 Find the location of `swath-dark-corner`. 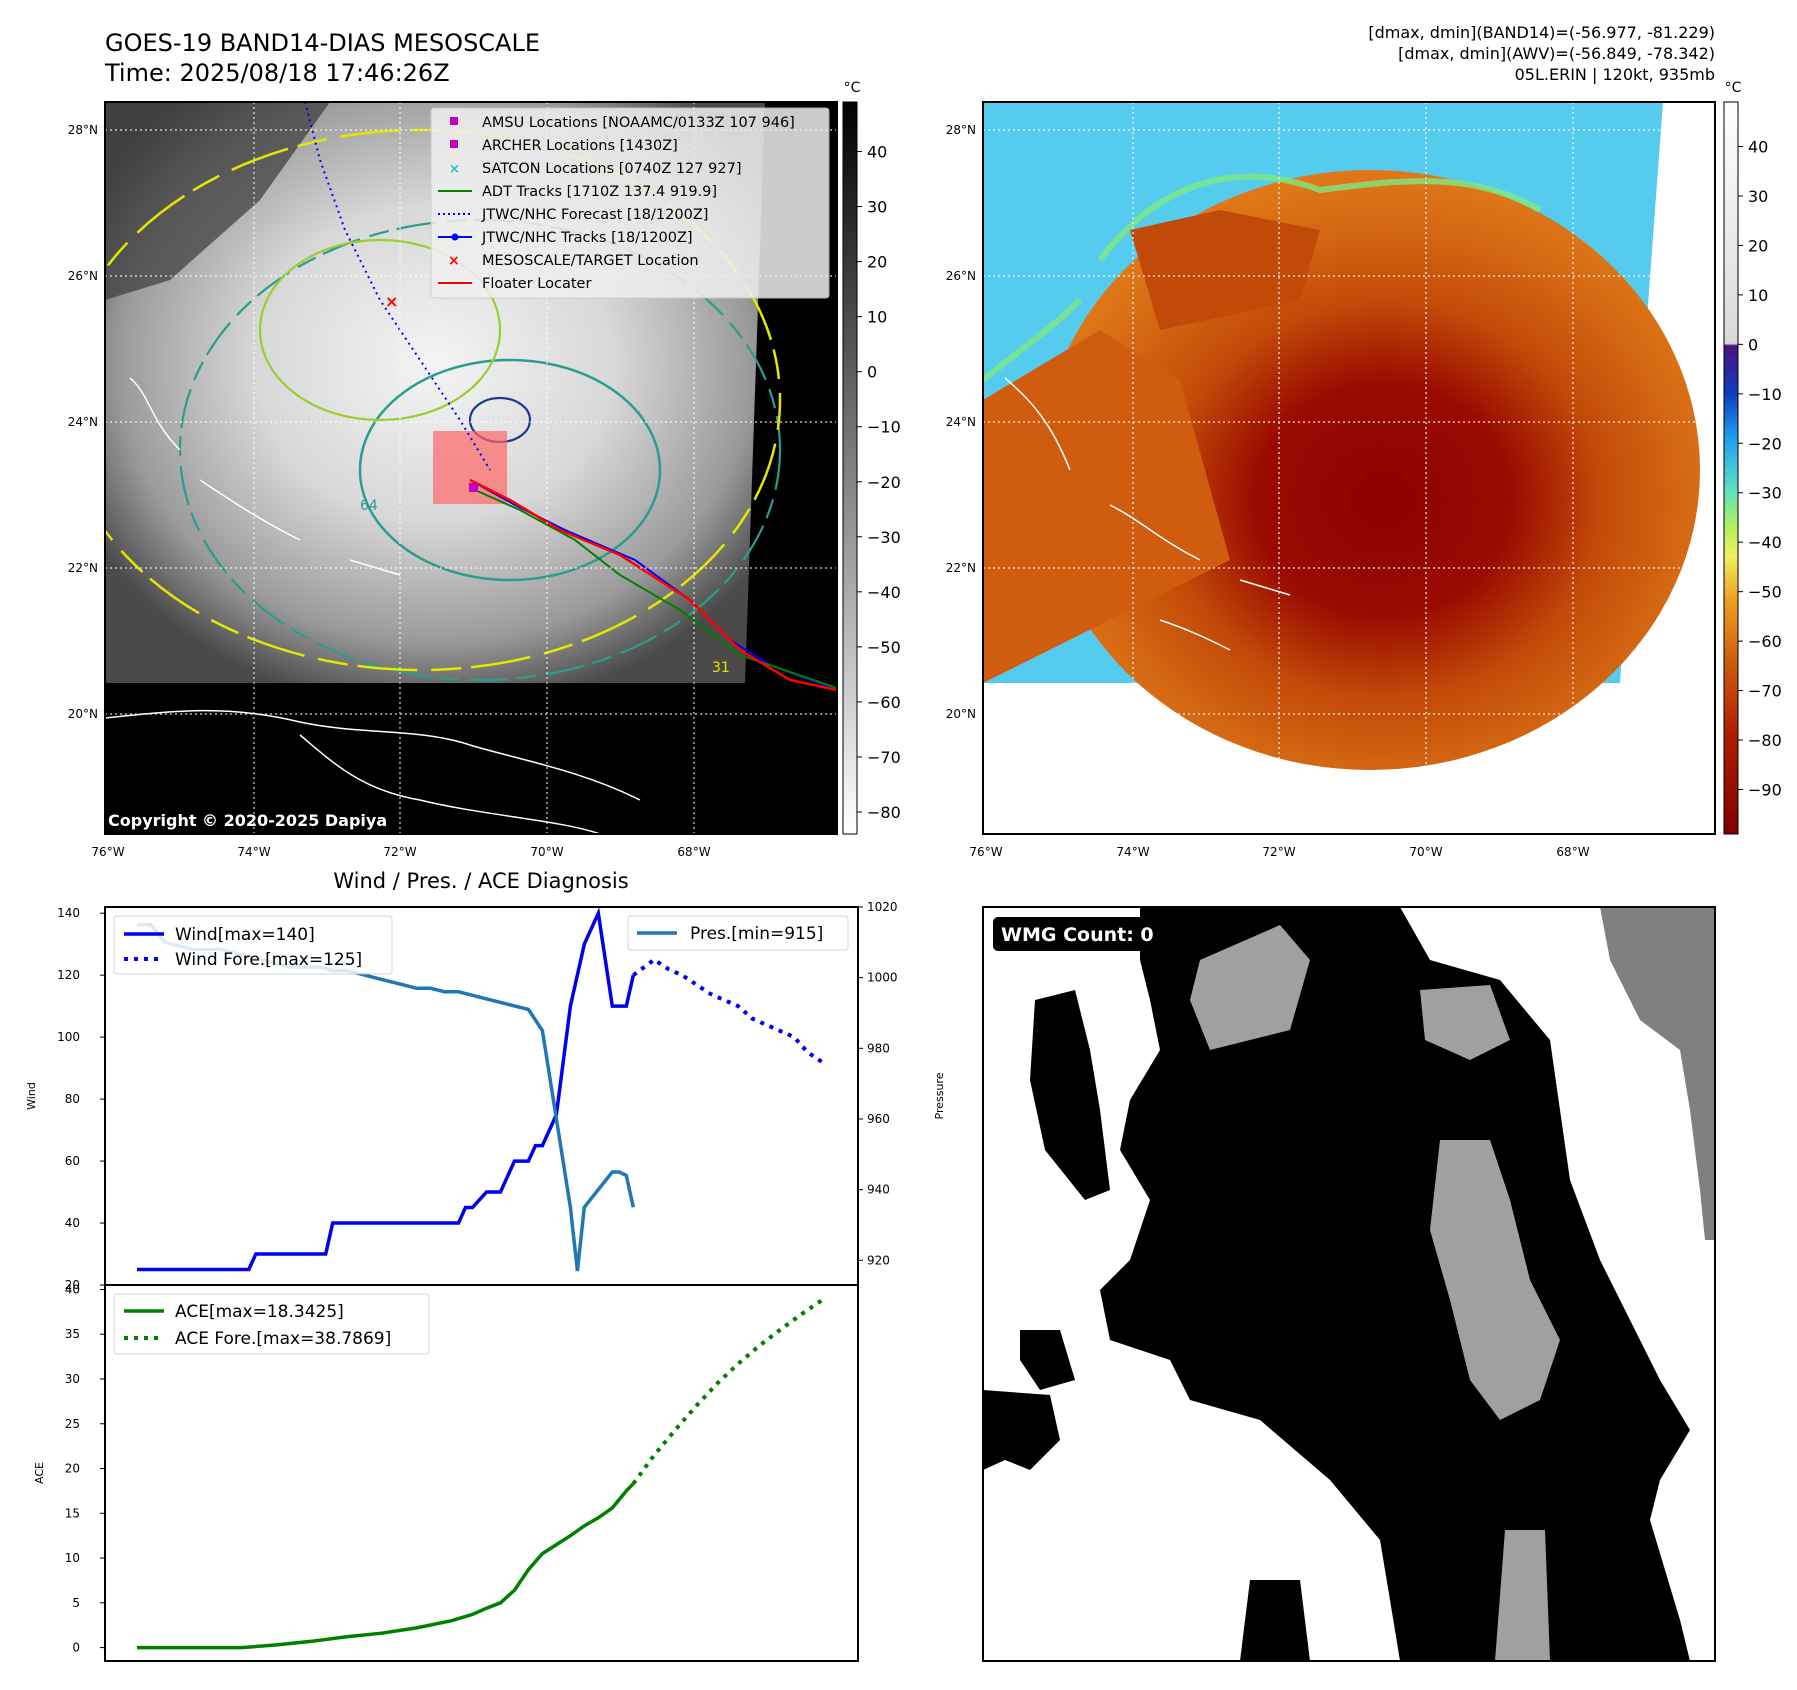

swath-dark-corner is located at coordinates (217, 201).